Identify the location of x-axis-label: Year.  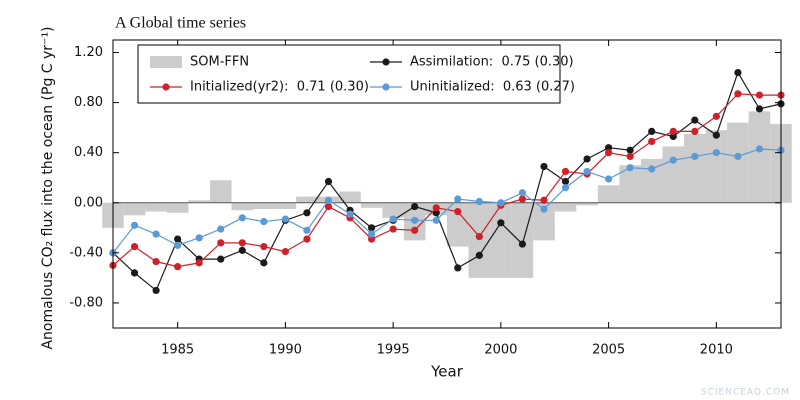
(447, 372).